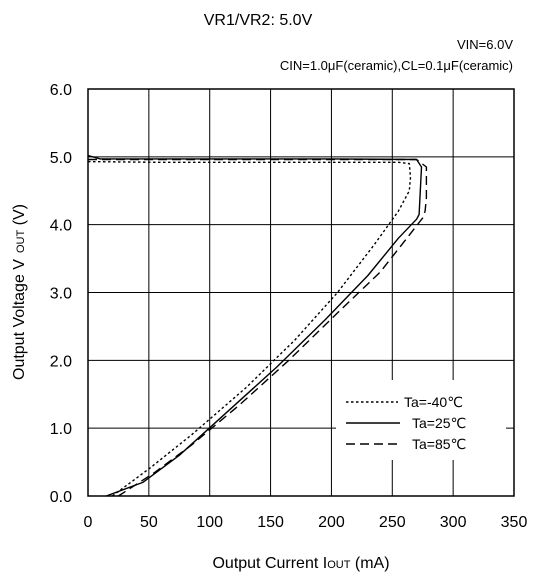 The height and width of the screenshot is (580, 537). I want to click on x-tick-label: 100, so click(209, 522).